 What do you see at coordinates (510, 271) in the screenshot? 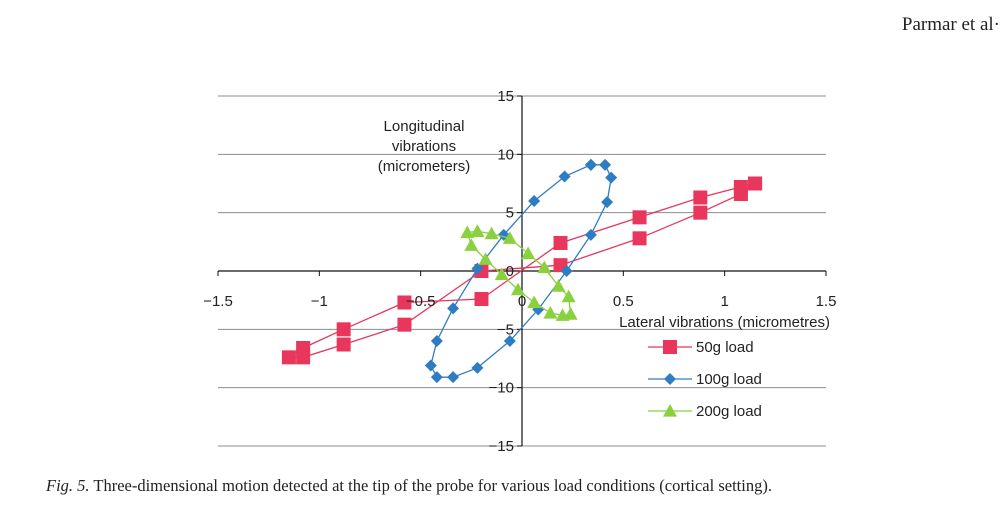
I see `y-tick-label: 0` at bounding box center [510, 271].